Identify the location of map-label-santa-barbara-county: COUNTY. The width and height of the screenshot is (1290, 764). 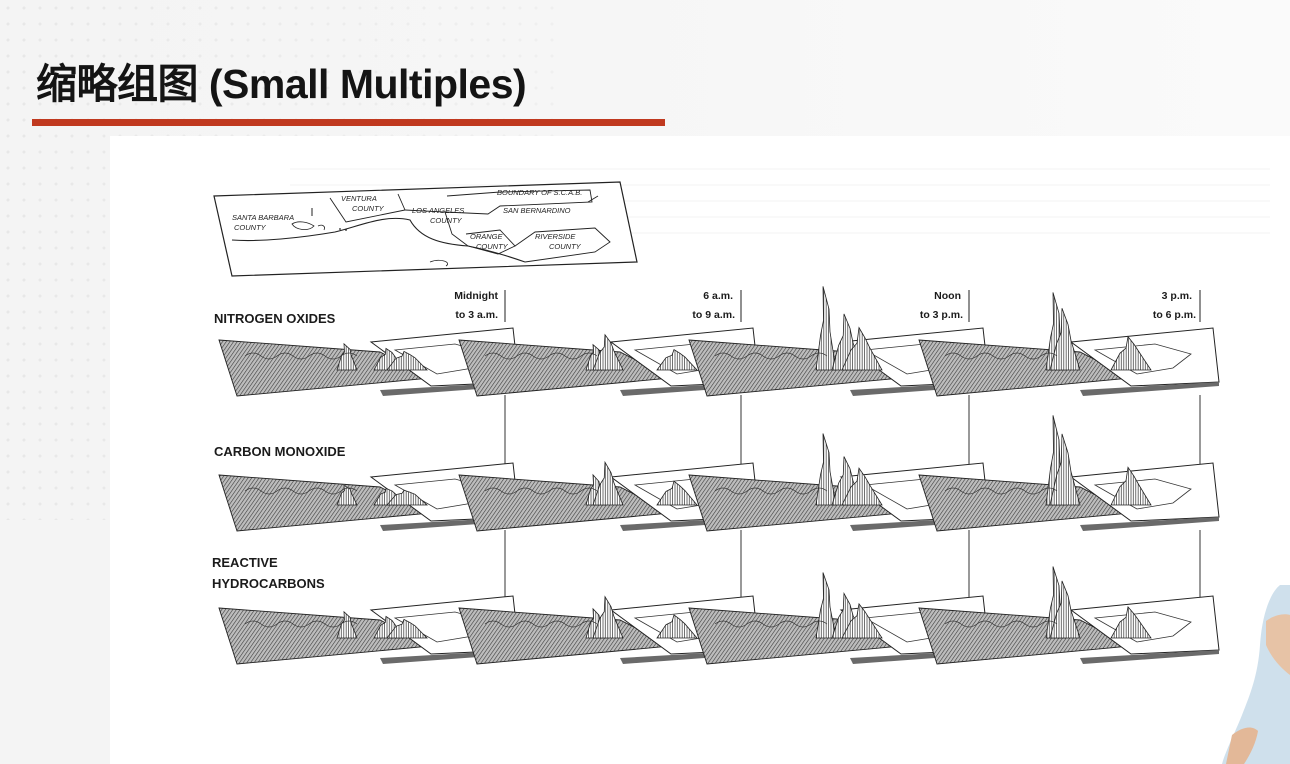
(250, 227).